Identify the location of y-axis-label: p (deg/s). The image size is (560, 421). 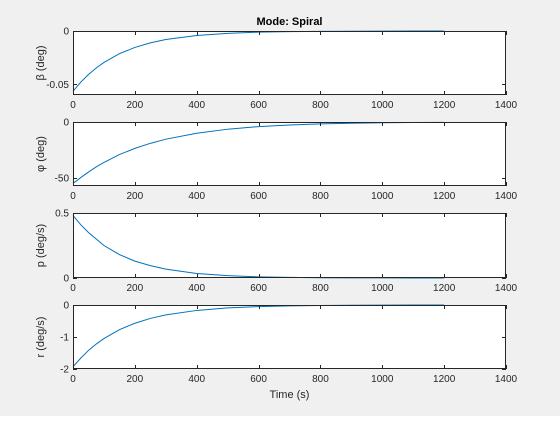
(41, 245).